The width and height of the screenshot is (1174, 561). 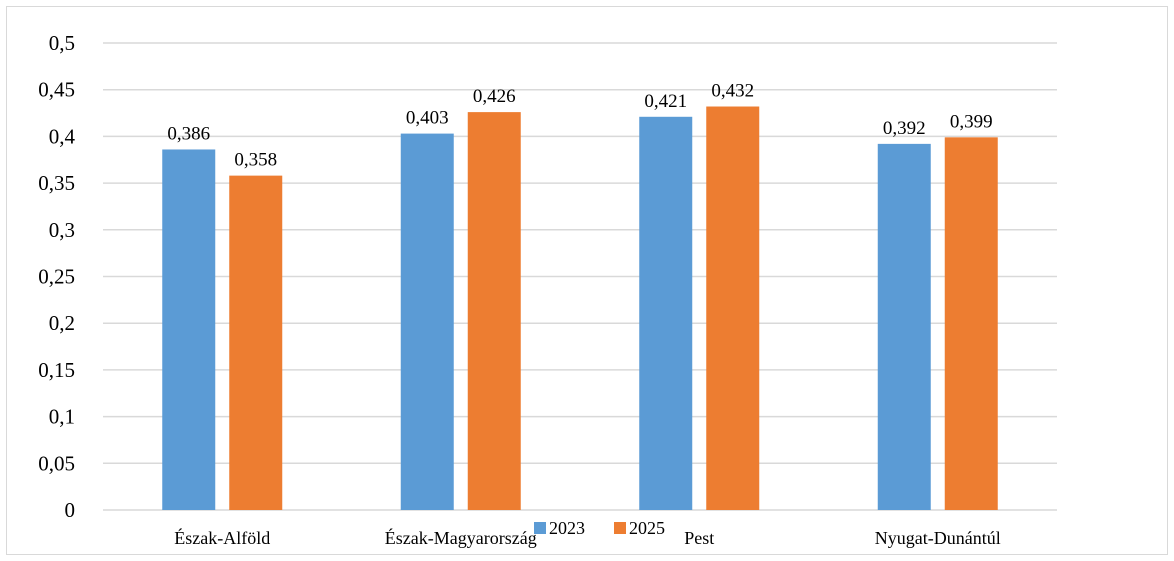 What do you see at coordinates (567, 528) in the screenshot?
I see `legend-label: 2023` at bounding box center [567, 528].